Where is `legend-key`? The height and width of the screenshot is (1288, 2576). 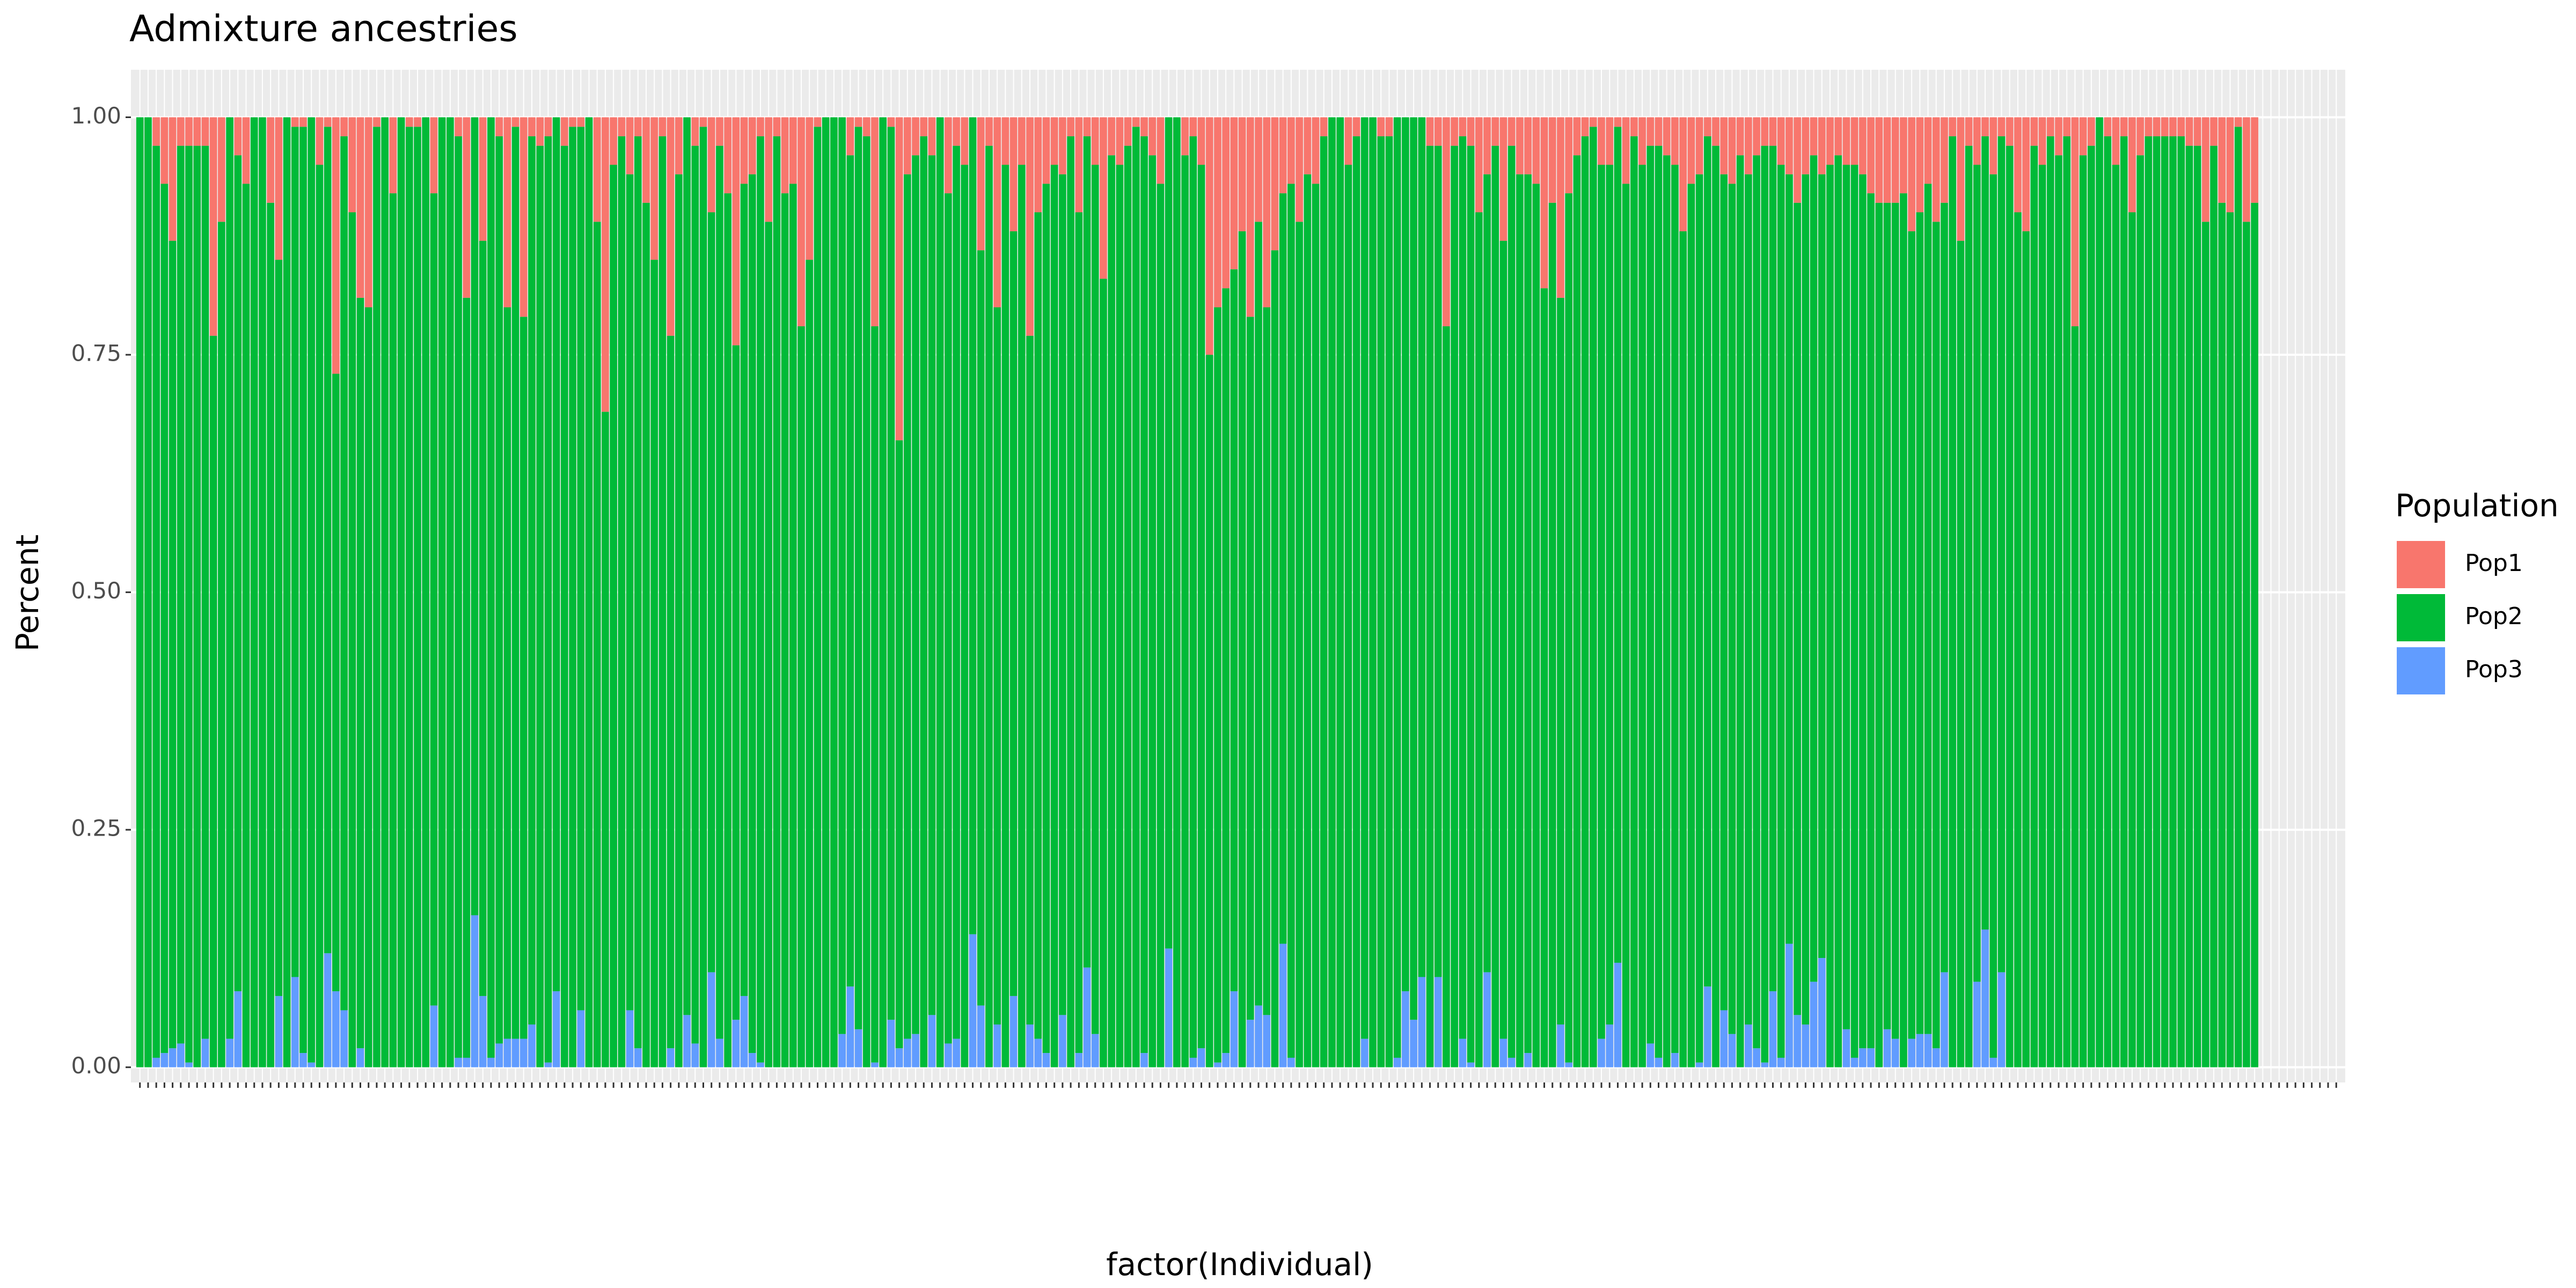
legend-key is located at coordinates (2421, 670).